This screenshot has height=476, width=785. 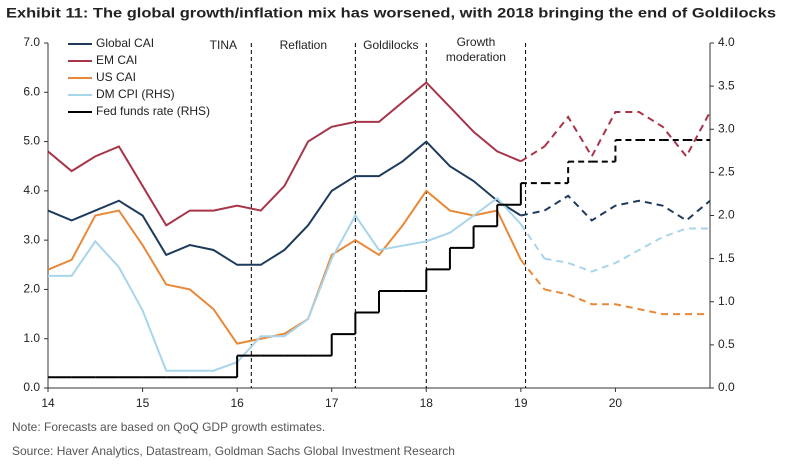 I want to click on y2-tick-label: 2.0, so click(x=726, y=215).